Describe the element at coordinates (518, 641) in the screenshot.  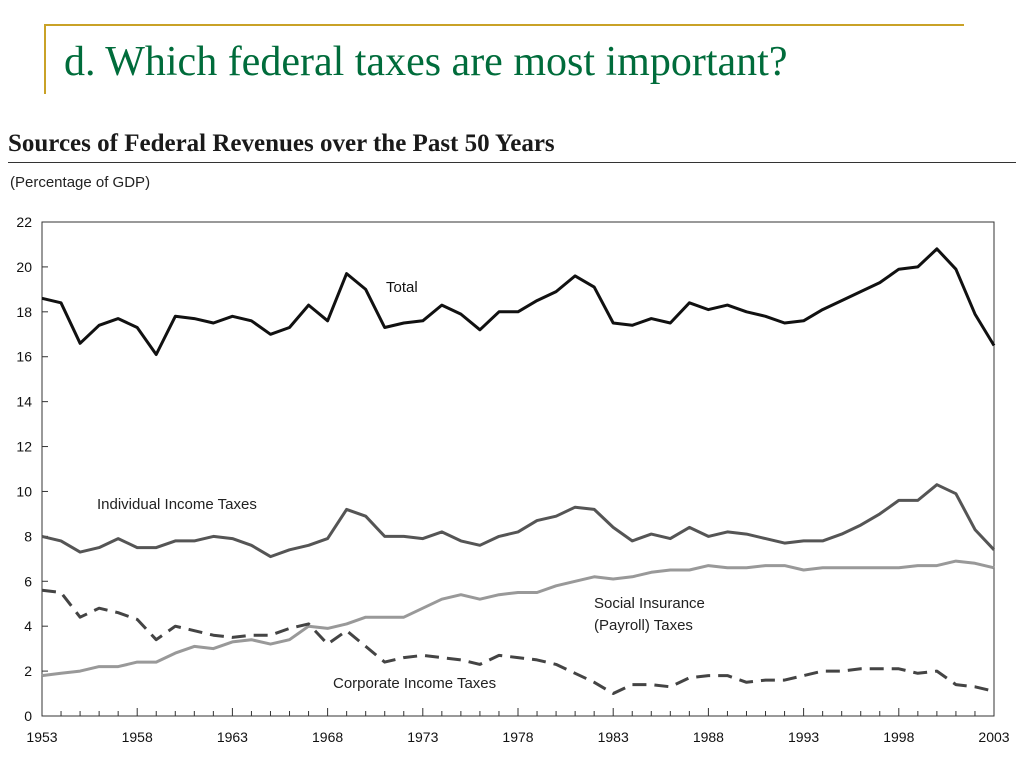
I see `series-line-corporate-income-taxes` at that location.